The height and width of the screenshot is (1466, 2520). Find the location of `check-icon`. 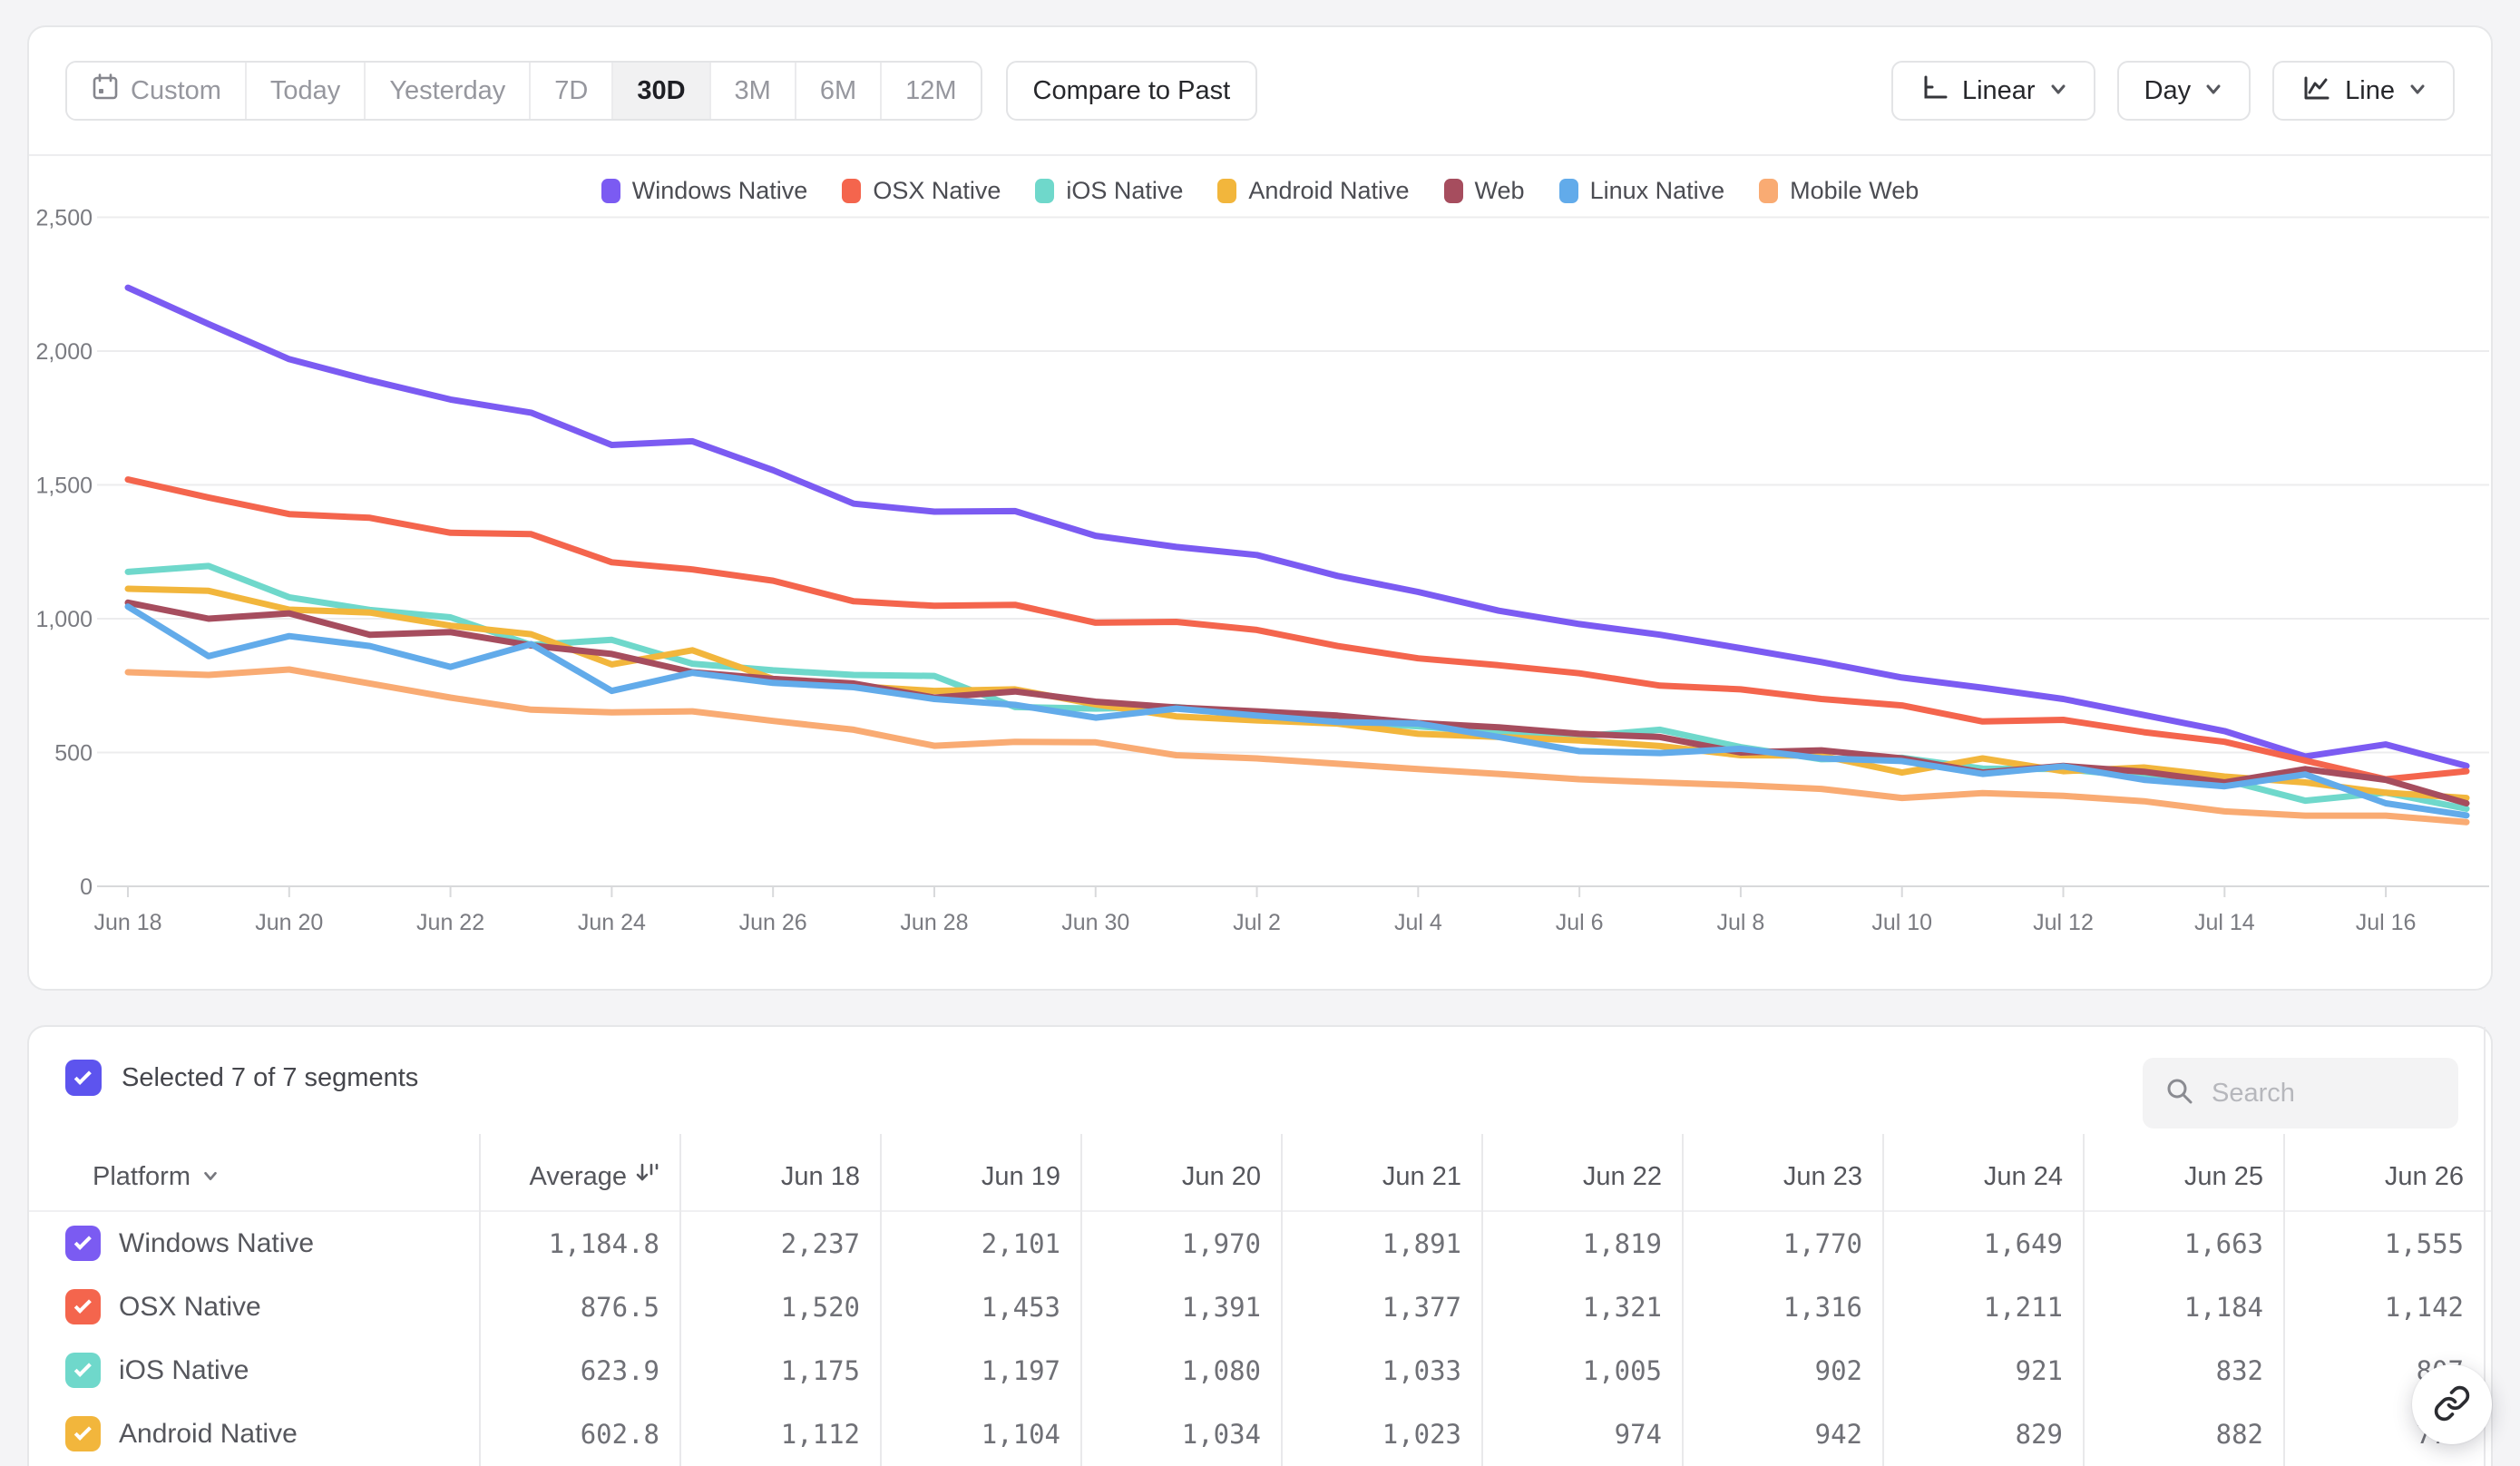

check-icon is located at coordinates (83, 1304).